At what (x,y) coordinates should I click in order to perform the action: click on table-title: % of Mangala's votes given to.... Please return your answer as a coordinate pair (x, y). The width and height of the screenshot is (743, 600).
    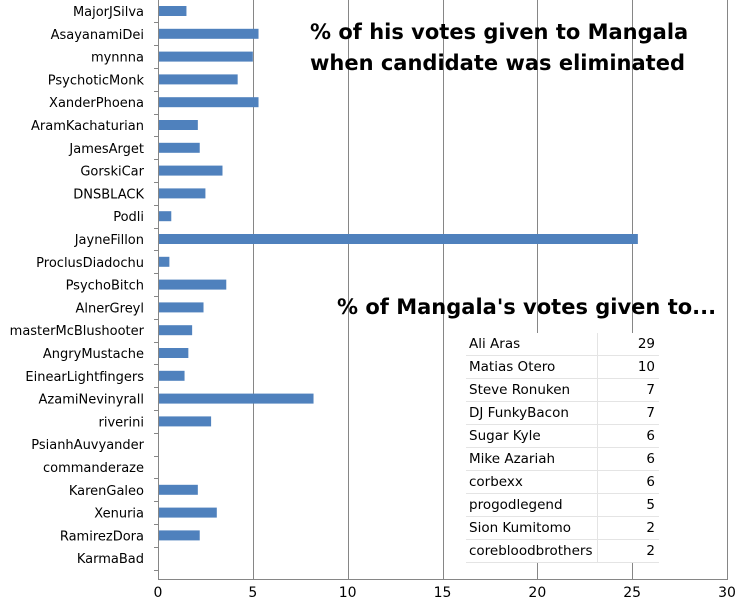
    Looking at the image, I should click on (527, 307).